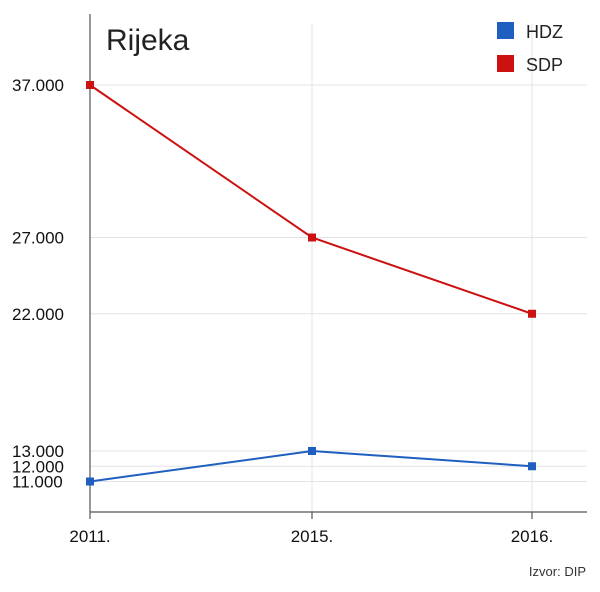 This screenshot has width=600, height=592. Describe the element at coordinates (148, 40) in the screenshot. I see `chart-title: Rijeka` at that location.